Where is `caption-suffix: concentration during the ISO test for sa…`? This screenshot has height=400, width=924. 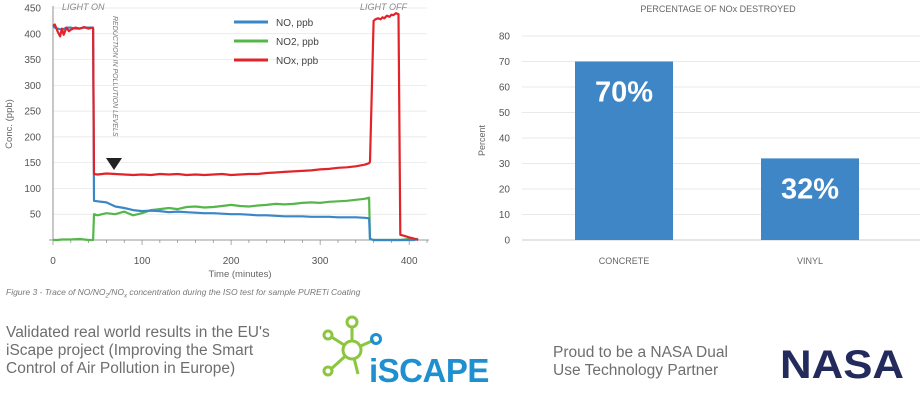 caption-suffix: concentration during the ISO test for sa… is located at coordinates (243, 292).